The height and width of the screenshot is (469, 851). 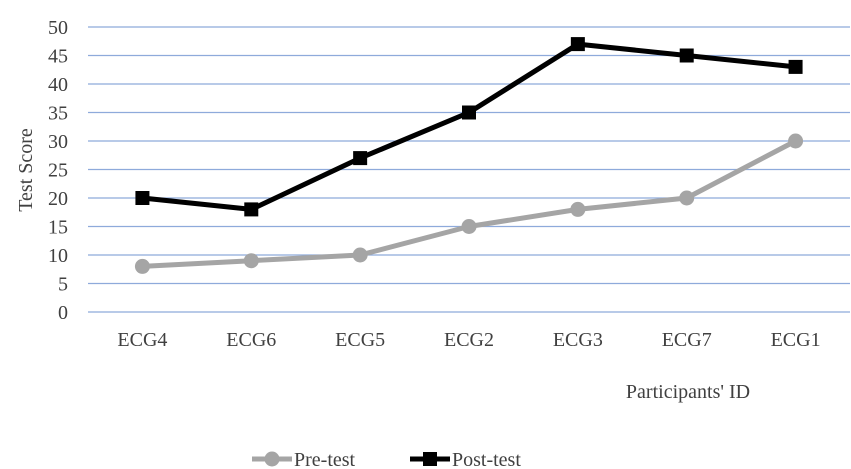 I want to click on x-tick-label: ECG7, so click(x=687, y=340).